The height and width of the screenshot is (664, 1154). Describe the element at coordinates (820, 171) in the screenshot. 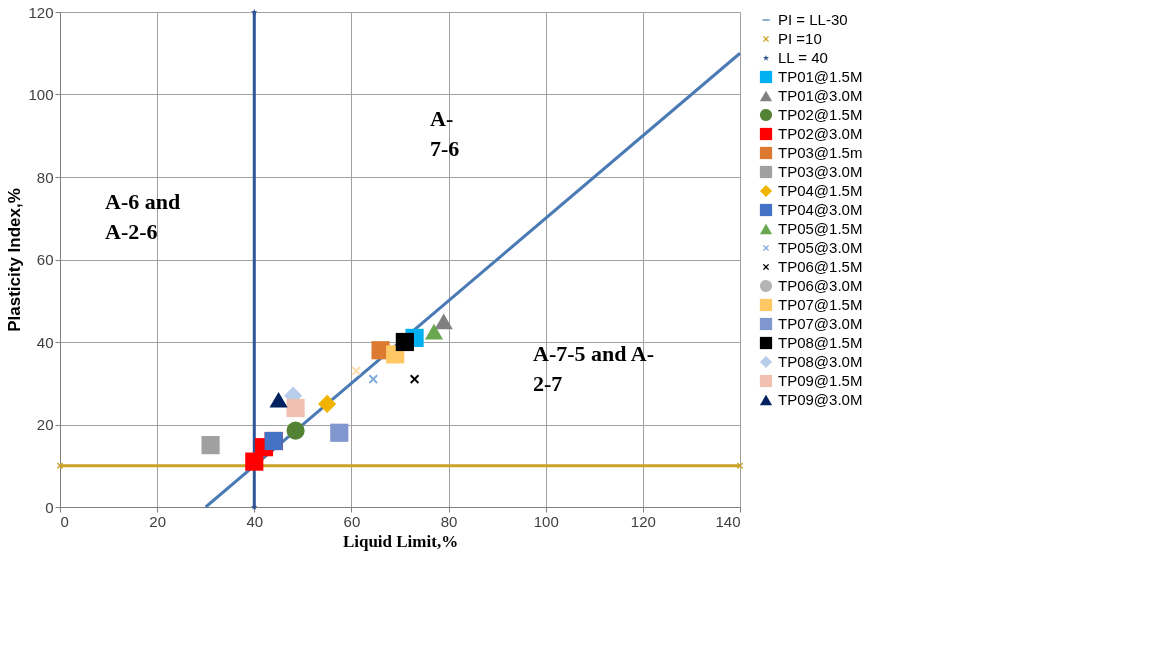

I see `legend-label: TP03@3.0M` at that location.